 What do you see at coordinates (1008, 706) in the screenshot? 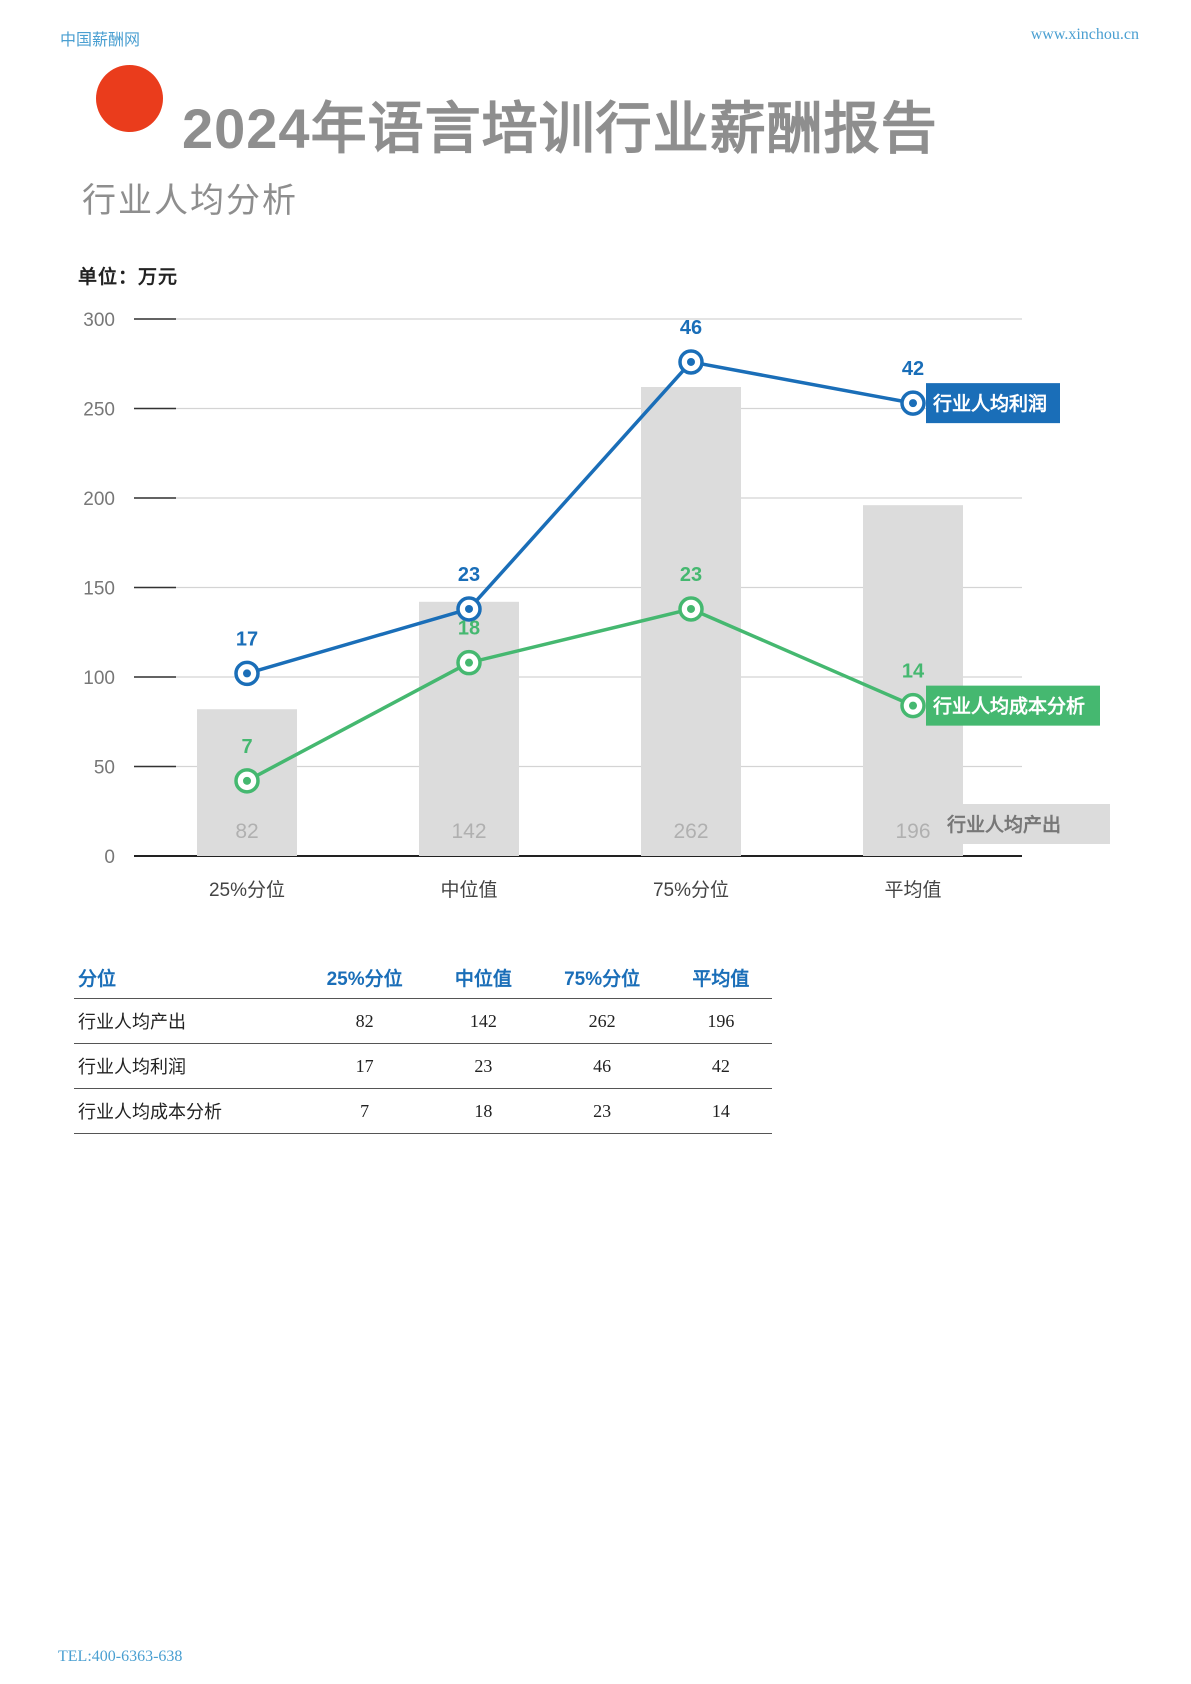
I see `legend-label-cost: 行业人均成本分析` at bounding box center [1008, 706].